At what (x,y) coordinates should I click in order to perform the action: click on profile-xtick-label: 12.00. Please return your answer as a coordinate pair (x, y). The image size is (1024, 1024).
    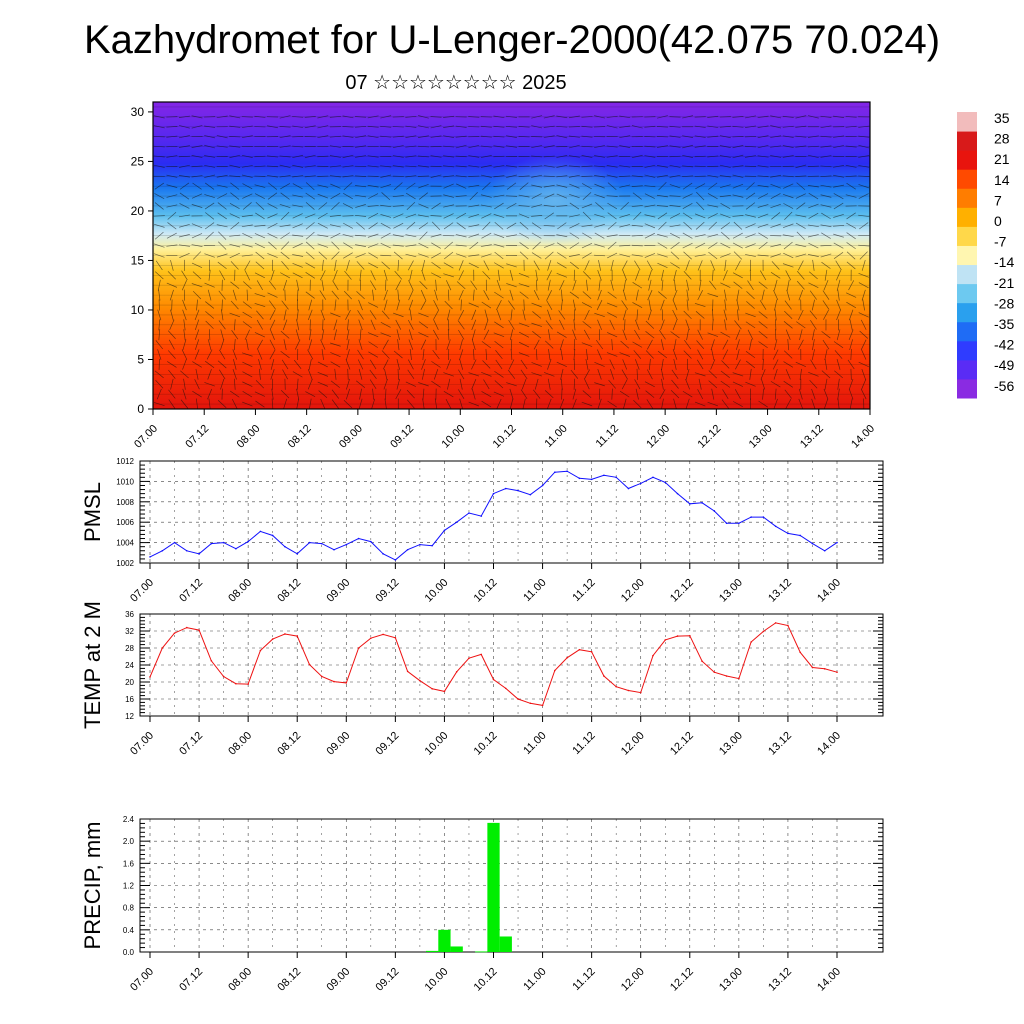
    Looking at the image, I should click on (658, 437).